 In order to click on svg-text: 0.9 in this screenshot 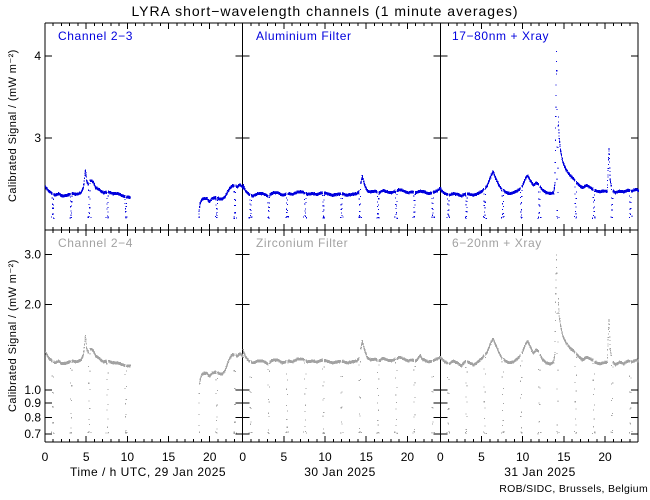, I will do `click(32, 403)`.